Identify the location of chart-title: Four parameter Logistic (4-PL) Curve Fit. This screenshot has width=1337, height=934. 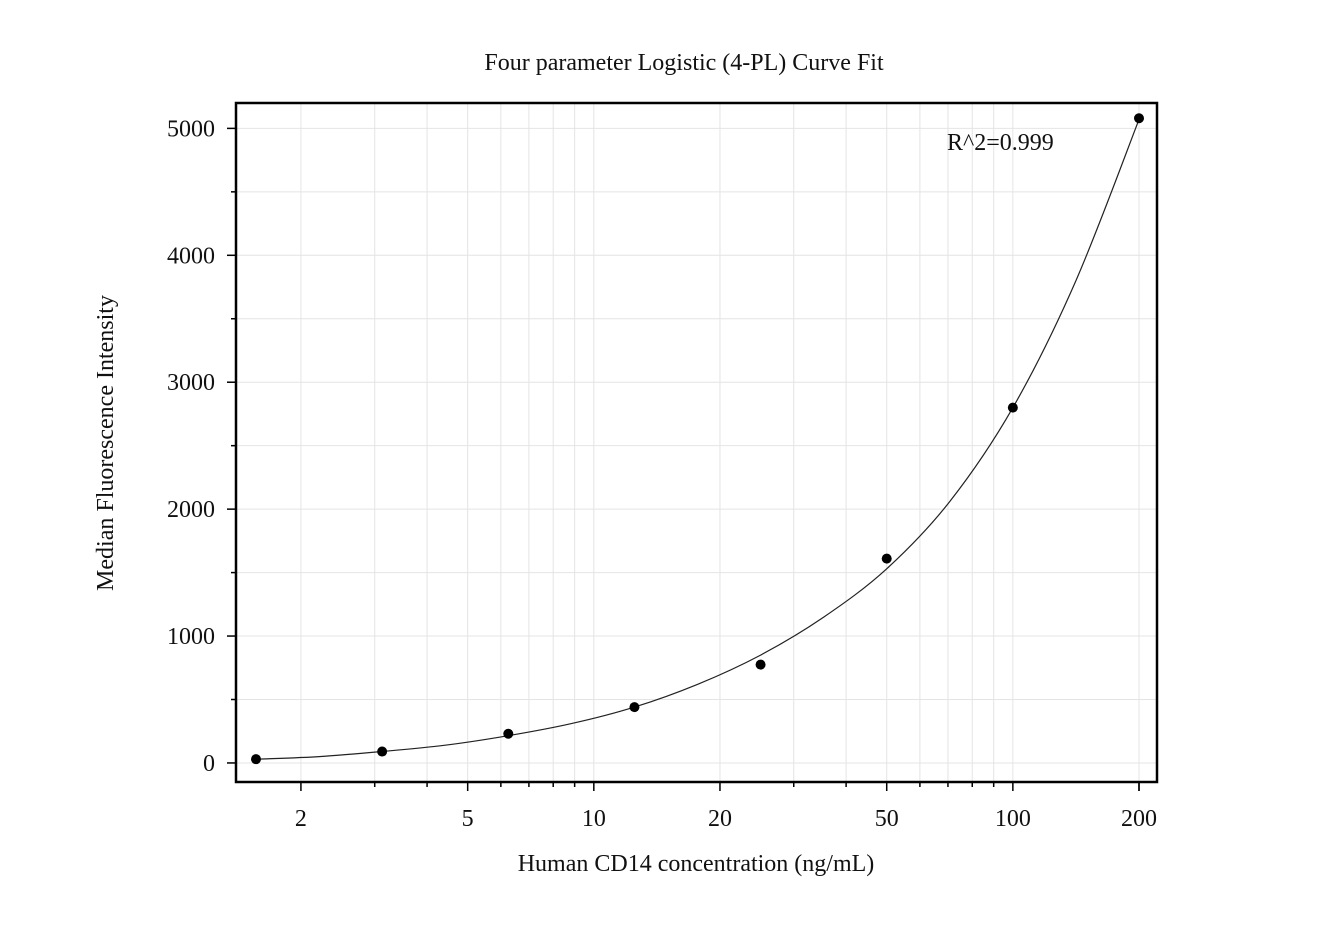
(684, 63).